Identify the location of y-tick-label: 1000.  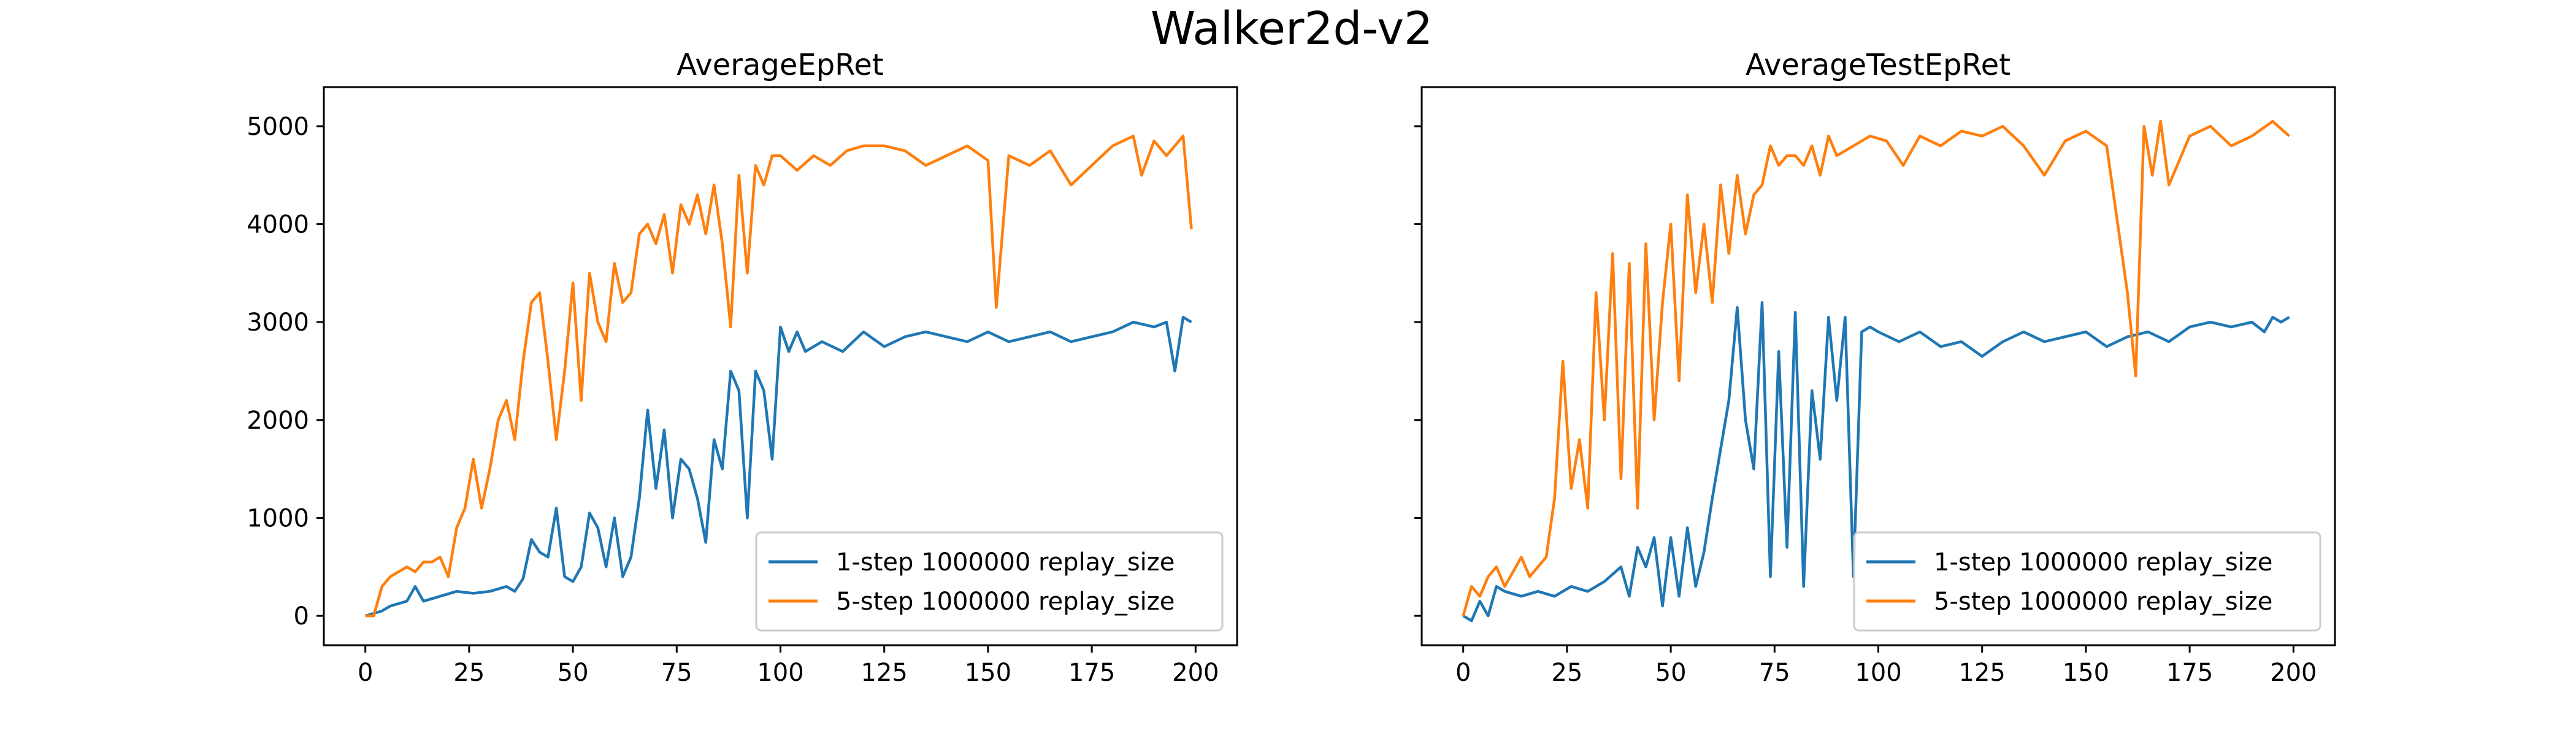
(278, 518).